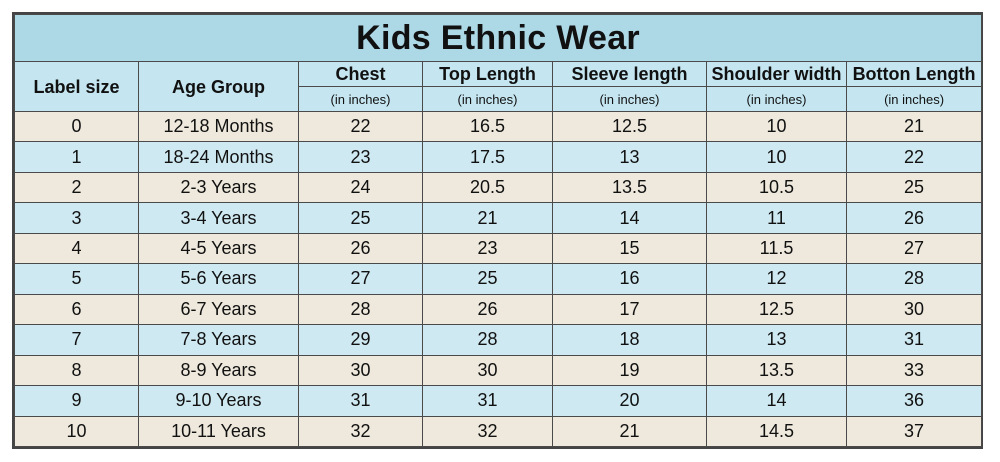 The image size is (1000, 462). Describe the element at coordinates (218, 187) in the screenshot. I see `cell-age-group: 2-3 Years` at that location.